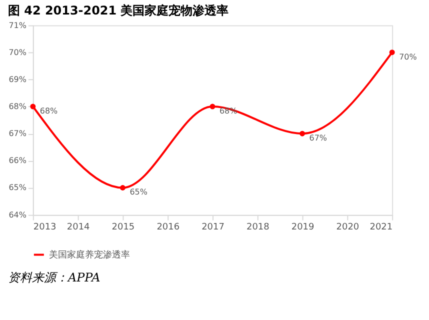 Image resolution: width=429 pixels, height=320 pixels. I want to click on legend-label: 美国家庭养宠渗透率, so click(89, 255).